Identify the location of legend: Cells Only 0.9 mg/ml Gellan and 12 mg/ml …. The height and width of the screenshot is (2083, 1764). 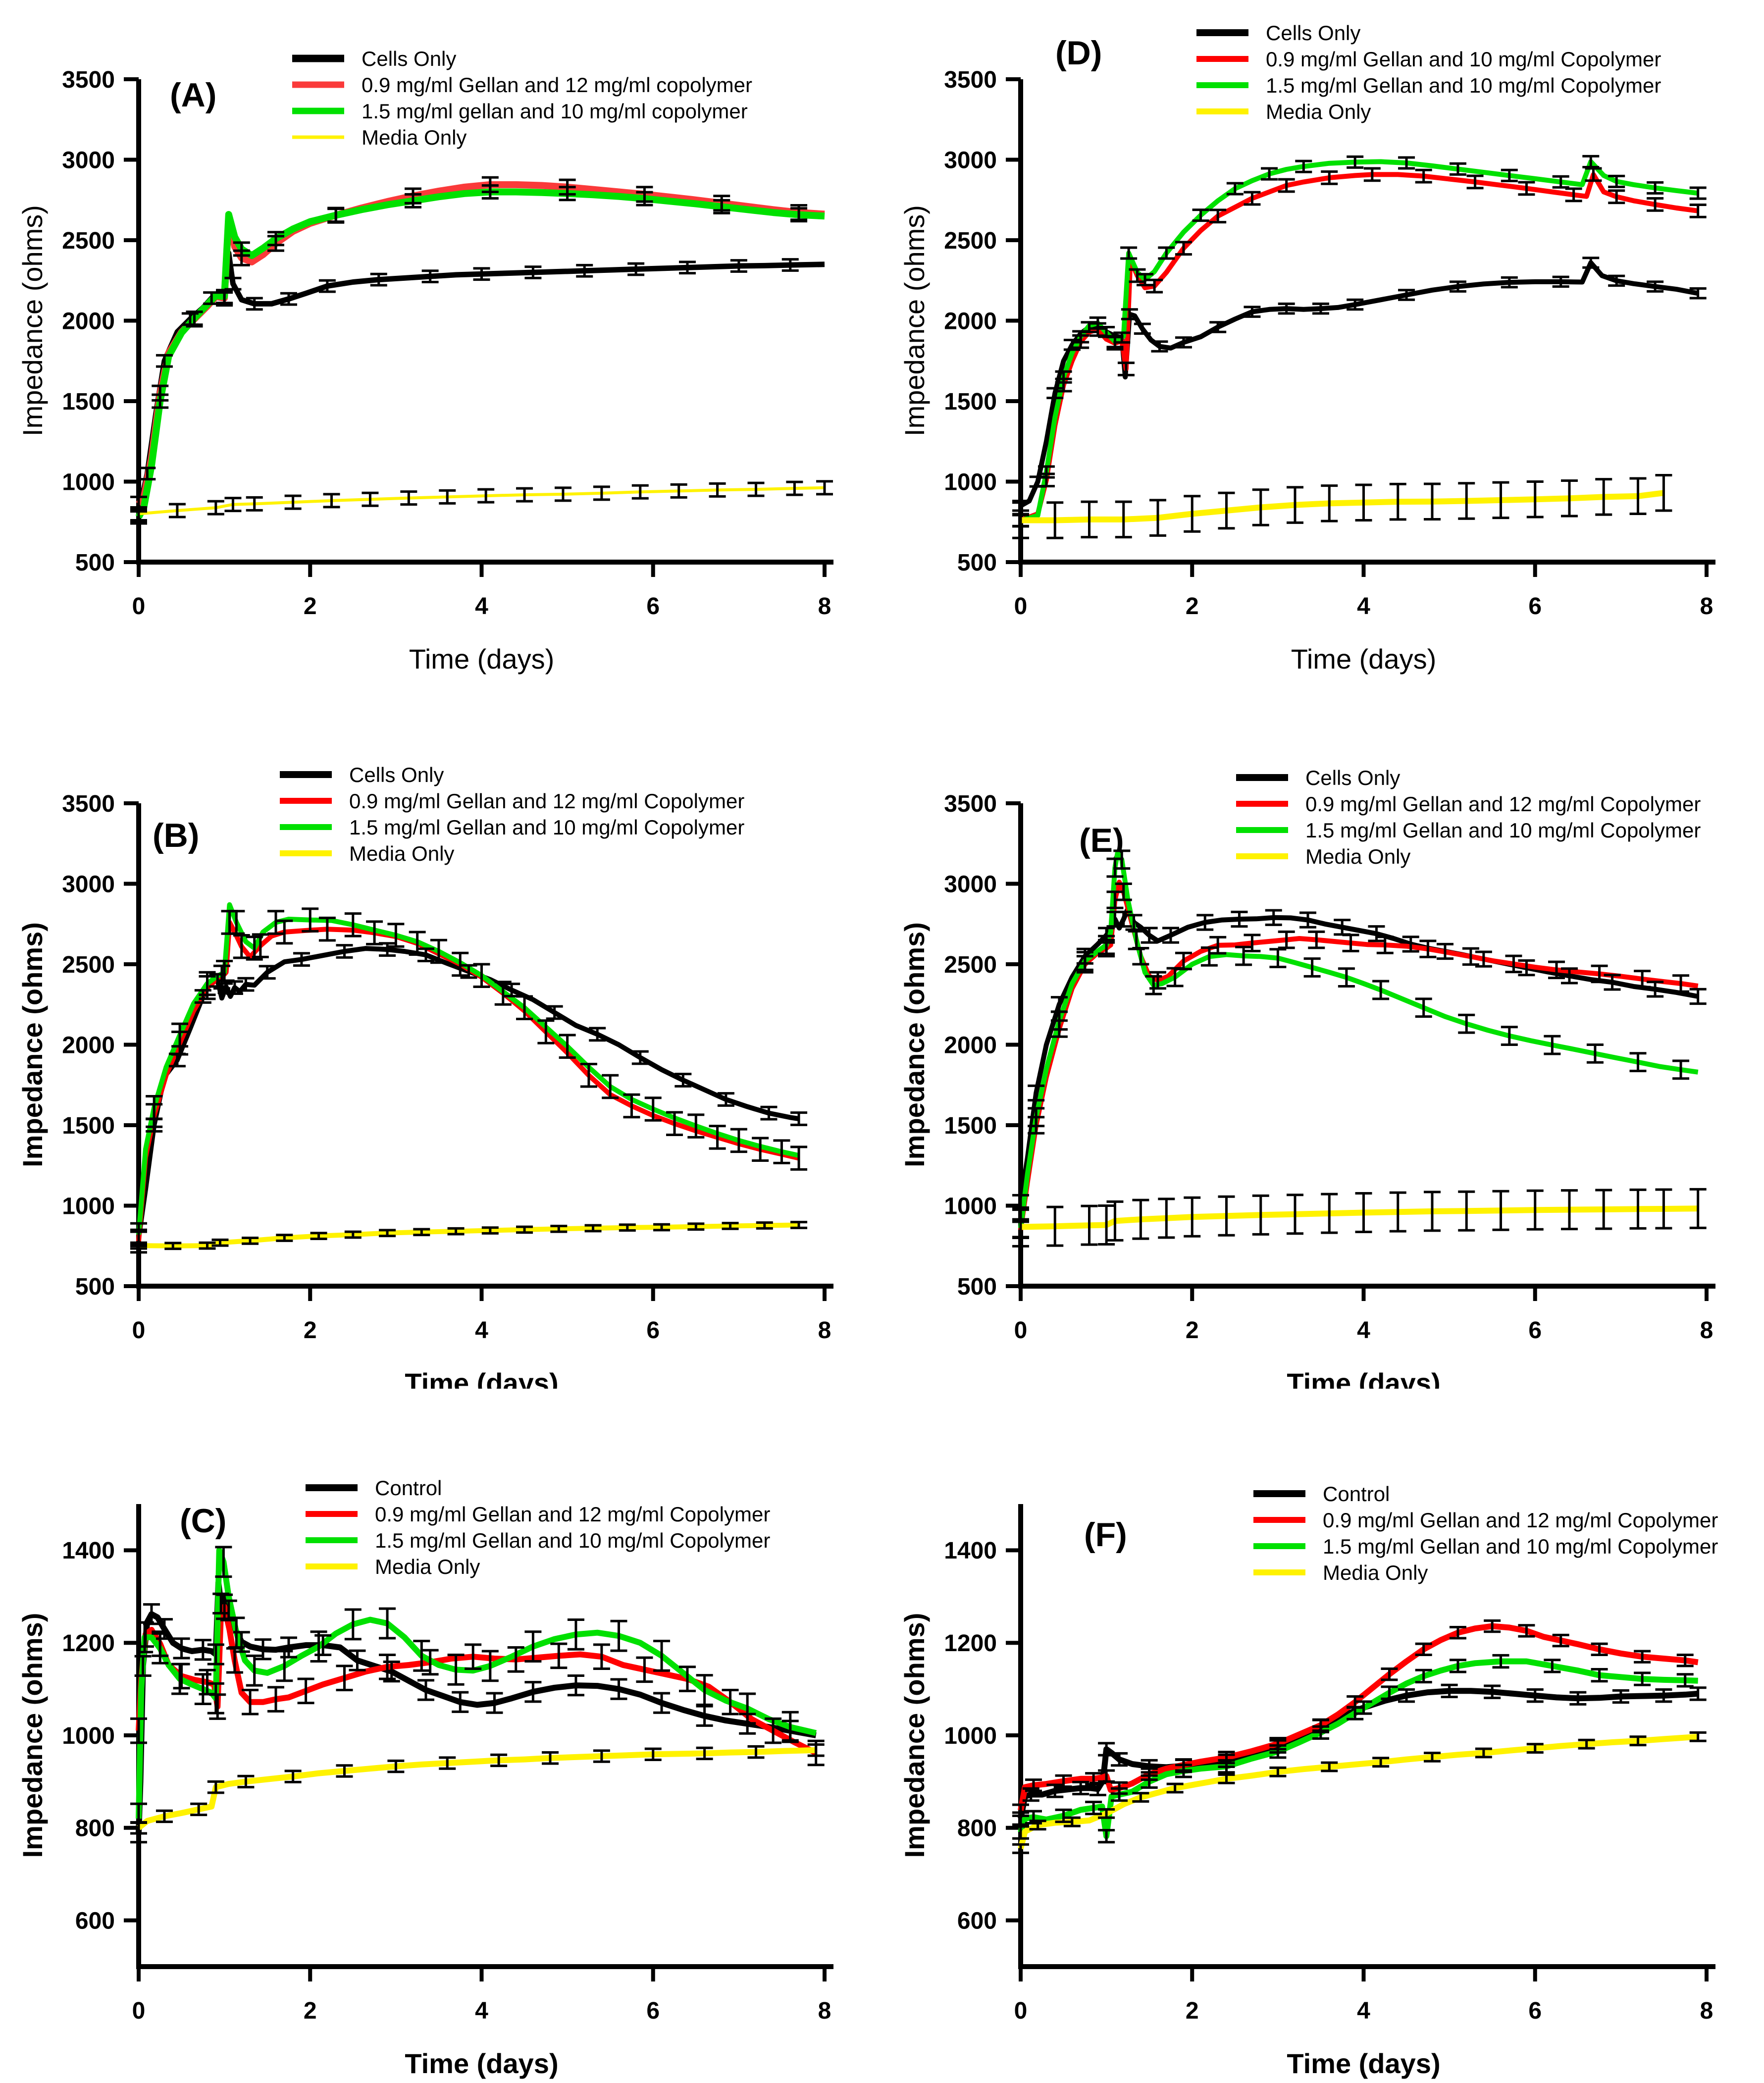
(1468, 817).